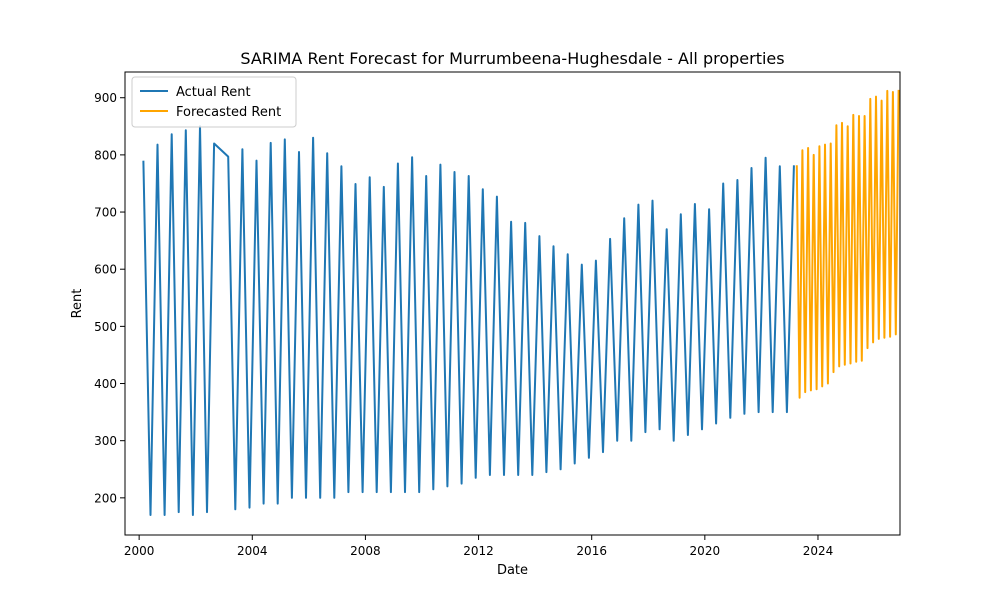  What do you see at coordinates (105, 441) in the screenshot?
I see `y-tick-label: 300` at bounding box center [105, 441].